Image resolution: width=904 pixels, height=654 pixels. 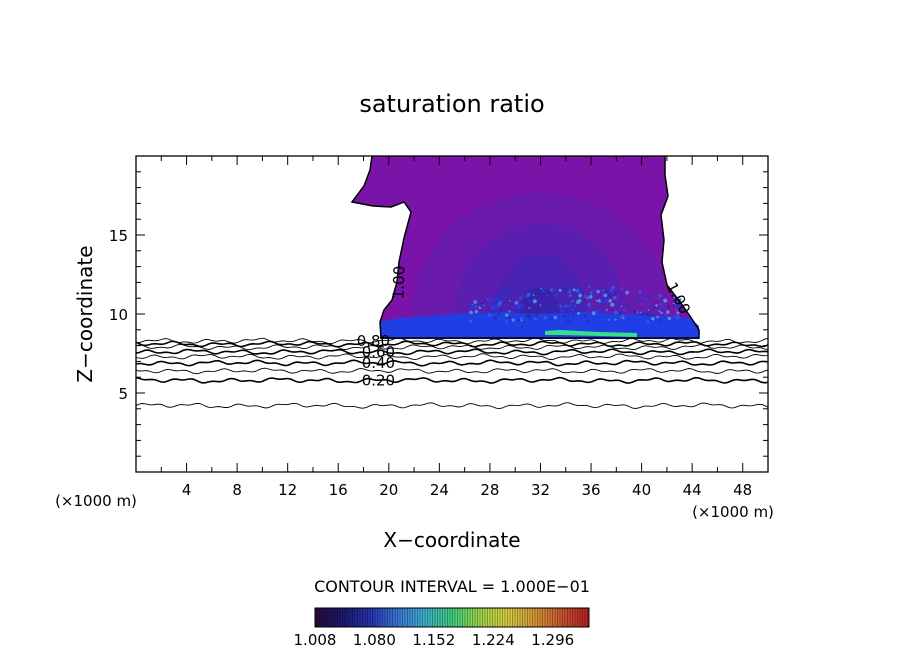 What do you see at coordinates (493, 640) in the screenshot?
I see `colorbar-tick-label: 1.224` at bounding box center [493, 640].